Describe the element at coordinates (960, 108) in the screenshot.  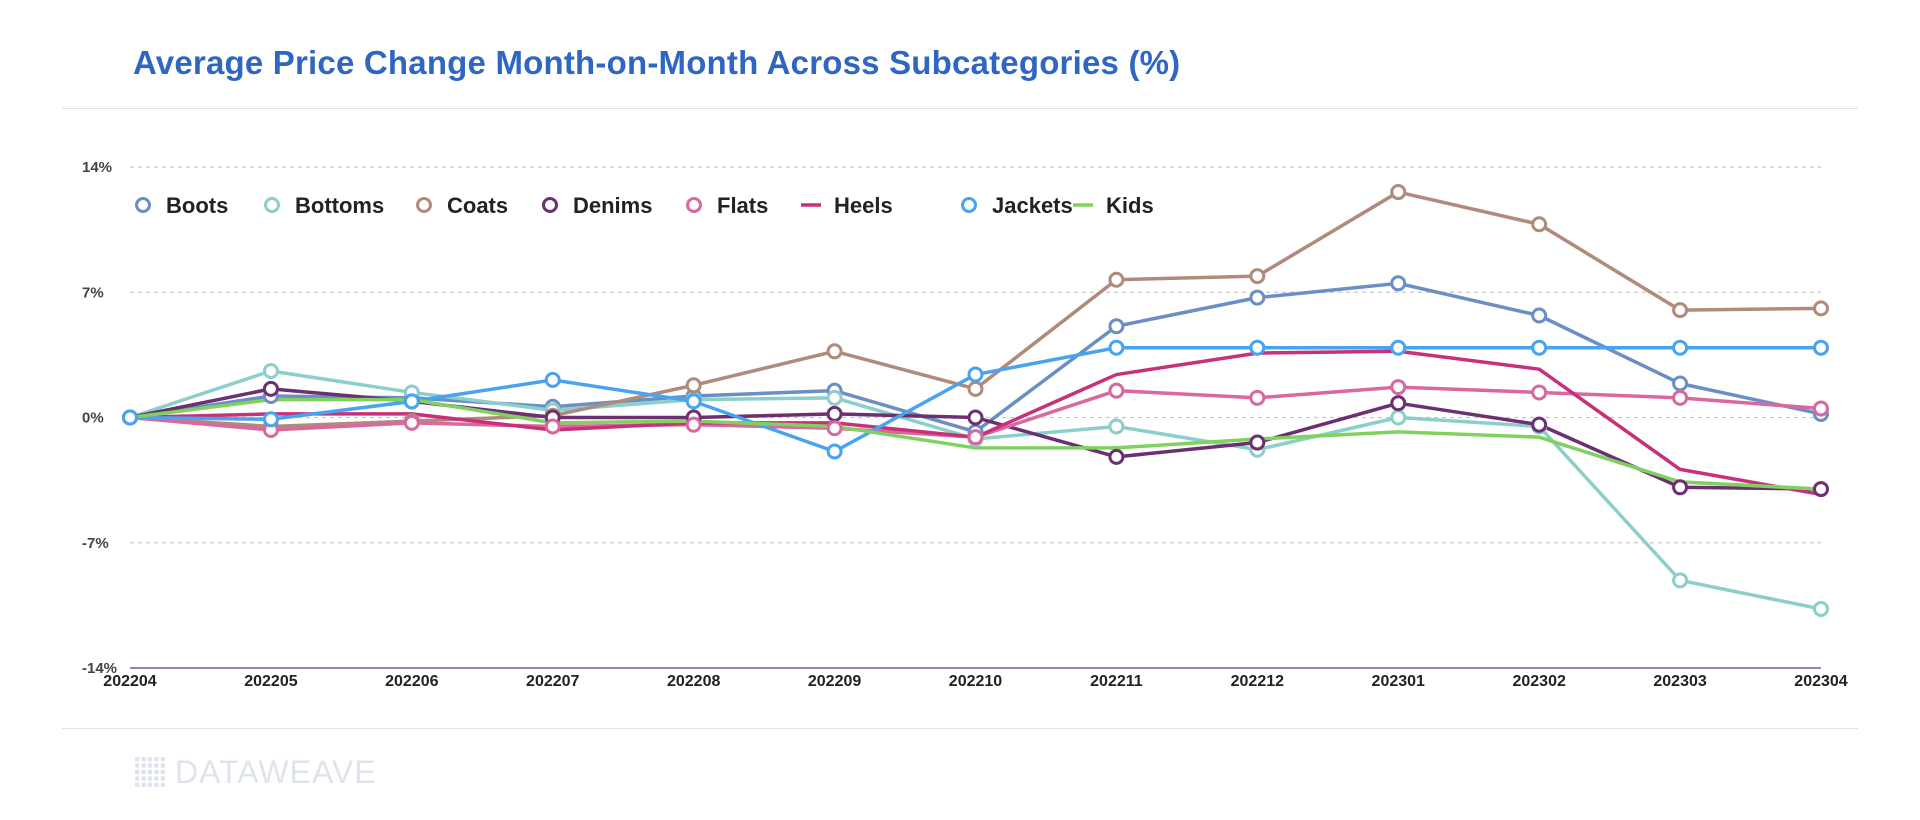
I see `title-divider` at that location.